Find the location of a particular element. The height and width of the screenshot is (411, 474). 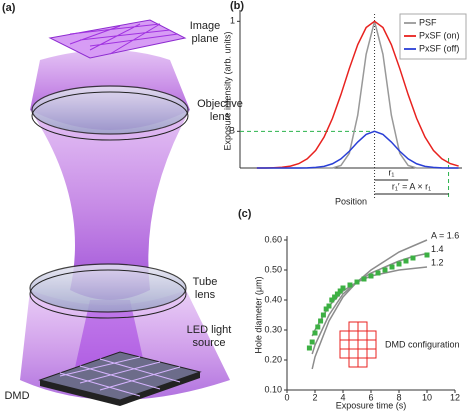

y-tick-label: 0.40 is located at coordinates (273, 299).